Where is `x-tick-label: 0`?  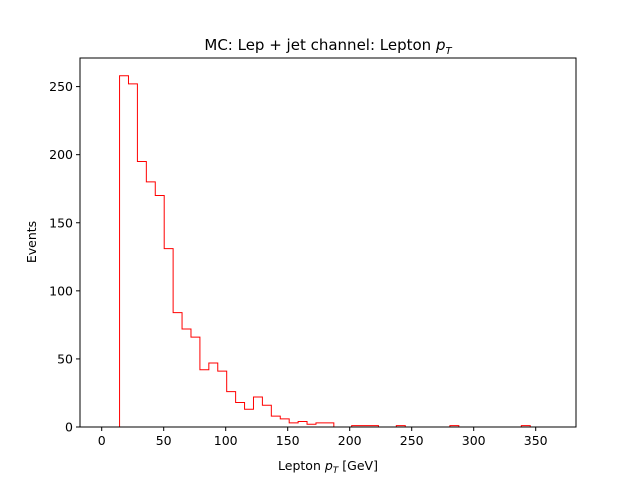 x-tick-label: 0 is located at coordinates (102, 440).